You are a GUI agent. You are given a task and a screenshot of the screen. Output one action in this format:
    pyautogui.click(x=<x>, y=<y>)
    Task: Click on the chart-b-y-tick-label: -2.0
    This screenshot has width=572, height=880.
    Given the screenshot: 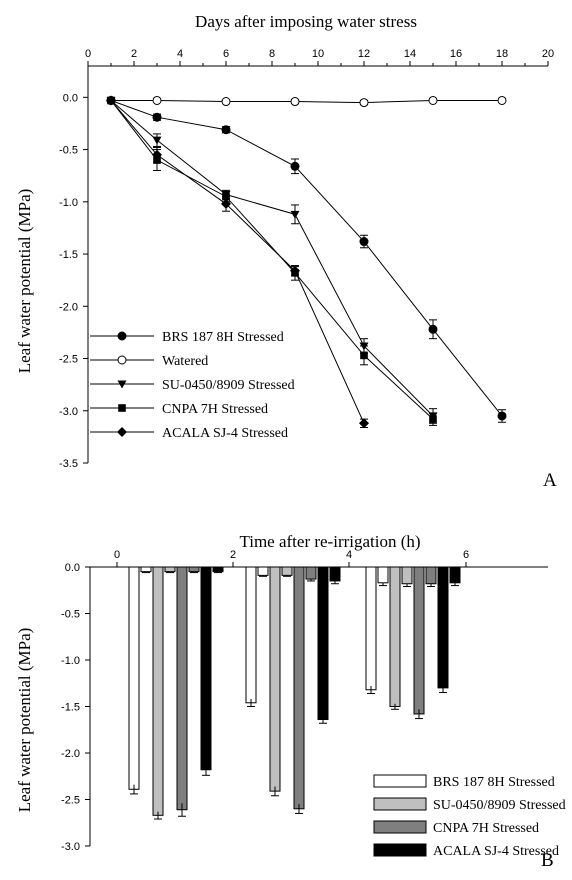 What is the action you would take?
    pyautogui.click(x=70, y=754)
    